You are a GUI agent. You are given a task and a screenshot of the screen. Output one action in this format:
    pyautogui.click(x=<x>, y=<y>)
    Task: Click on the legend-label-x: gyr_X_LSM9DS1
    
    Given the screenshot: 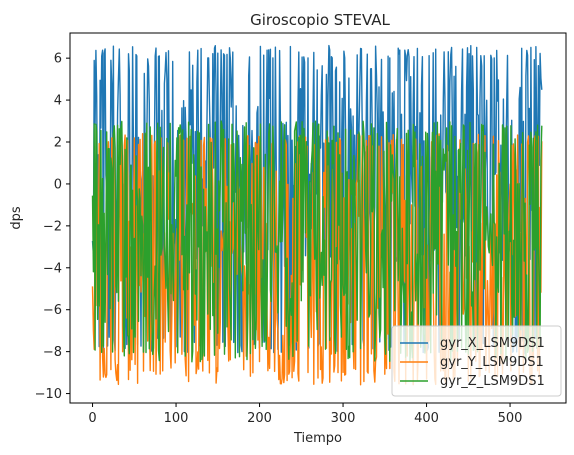 What is the action you would take?
    pyautogui.click(x=492, y=343)
    